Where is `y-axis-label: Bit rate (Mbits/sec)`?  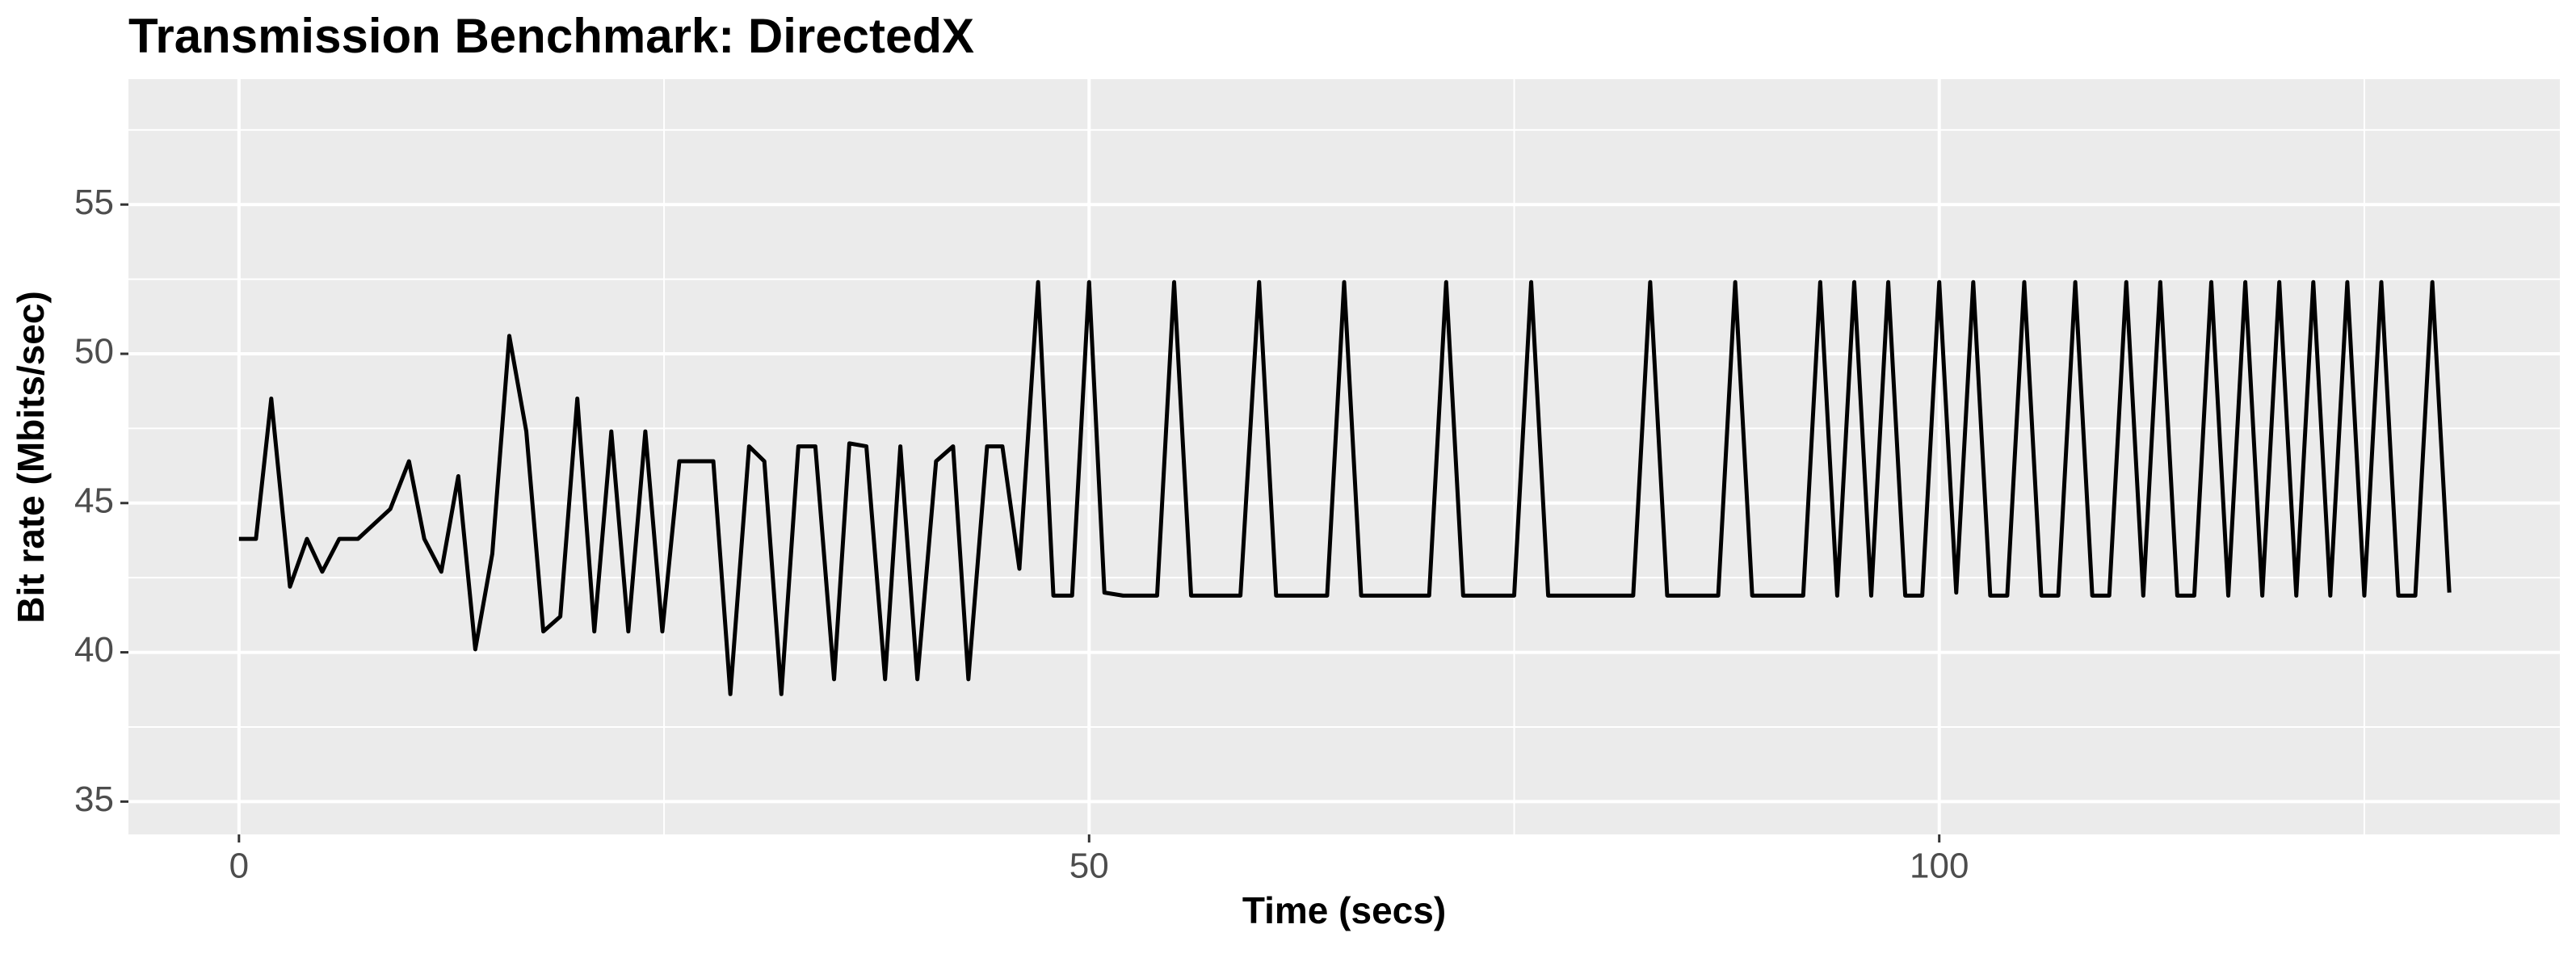
y-axis-label: Bit rate (Mbits/sec) is located at coordinates (31, 457).